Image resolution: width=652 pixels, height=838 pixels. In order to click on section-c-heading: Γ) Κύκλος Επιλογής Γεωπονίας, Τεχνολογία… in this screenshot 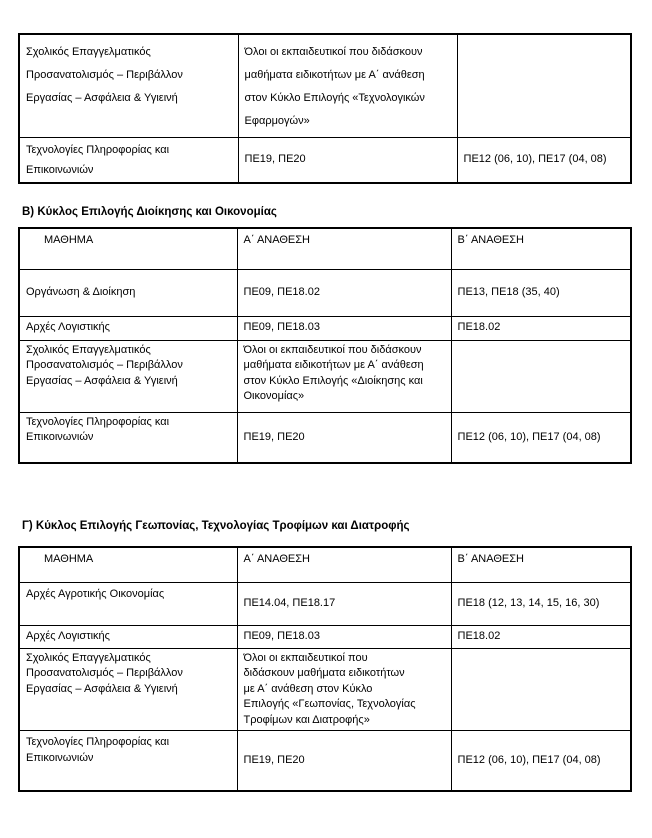, I will do `click(216, 526)`.